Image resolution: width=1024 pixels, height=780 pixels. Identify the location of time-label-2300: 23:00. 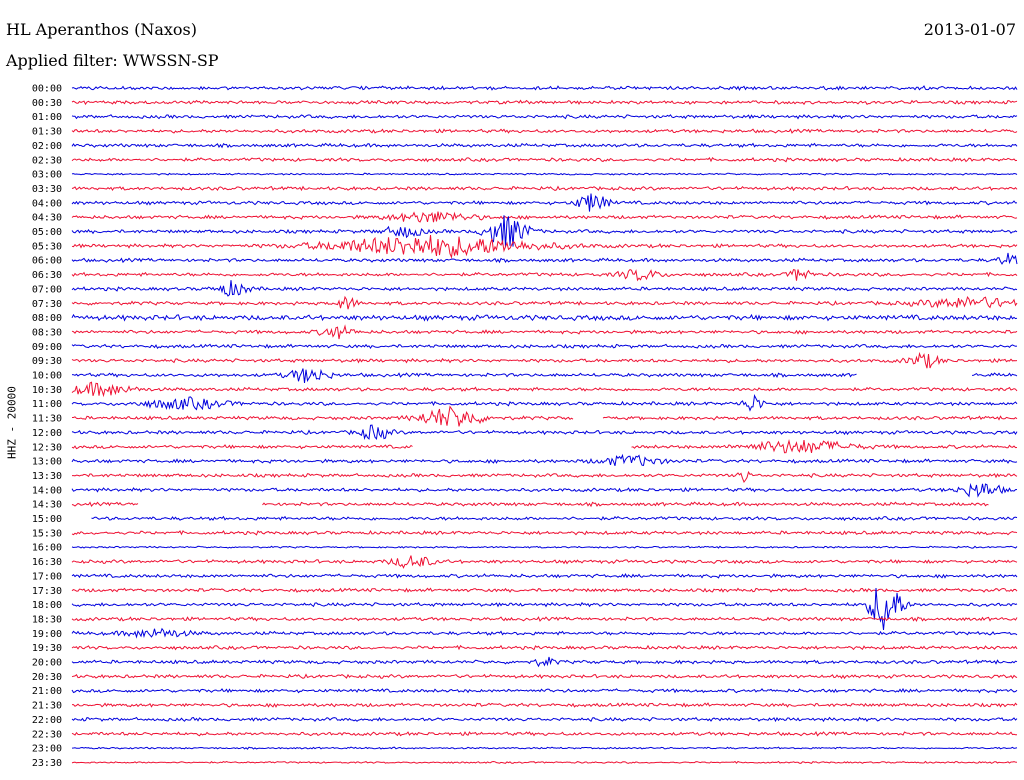
(47, 749).